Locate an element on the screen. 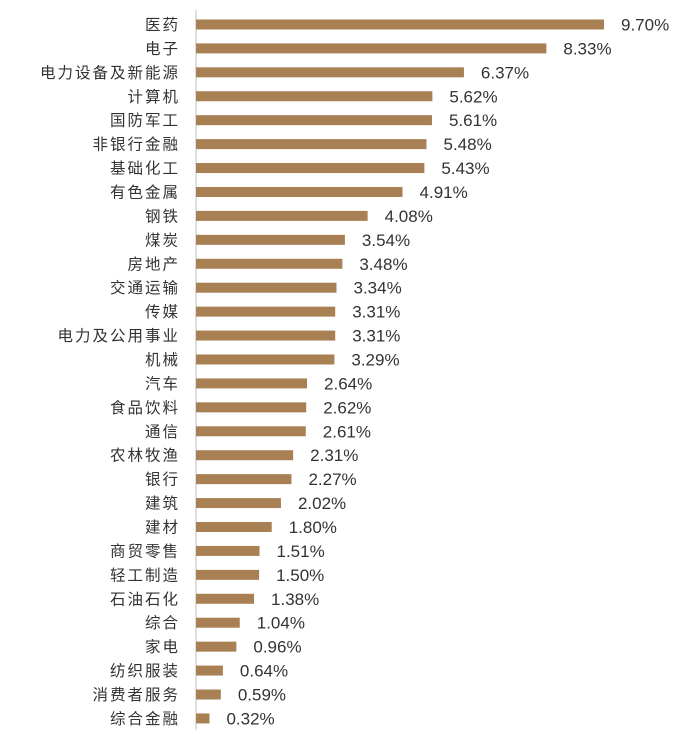 This screenshot has width=696, height=738. data-label: 3.34% is located at coordinates (377, 288).